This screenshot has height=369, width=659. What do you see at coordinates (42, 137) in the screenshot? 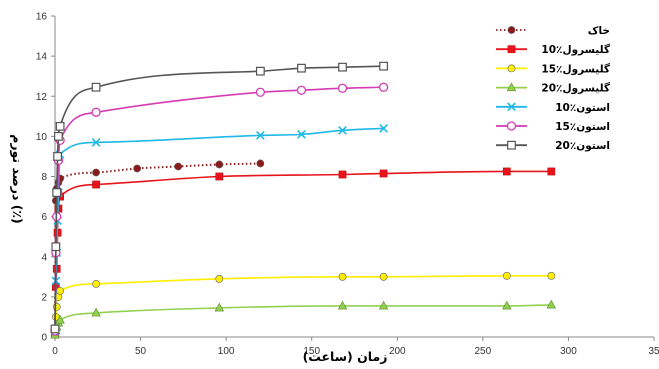
I see `y-tick-label: 10` at bounding box center [42, 137].